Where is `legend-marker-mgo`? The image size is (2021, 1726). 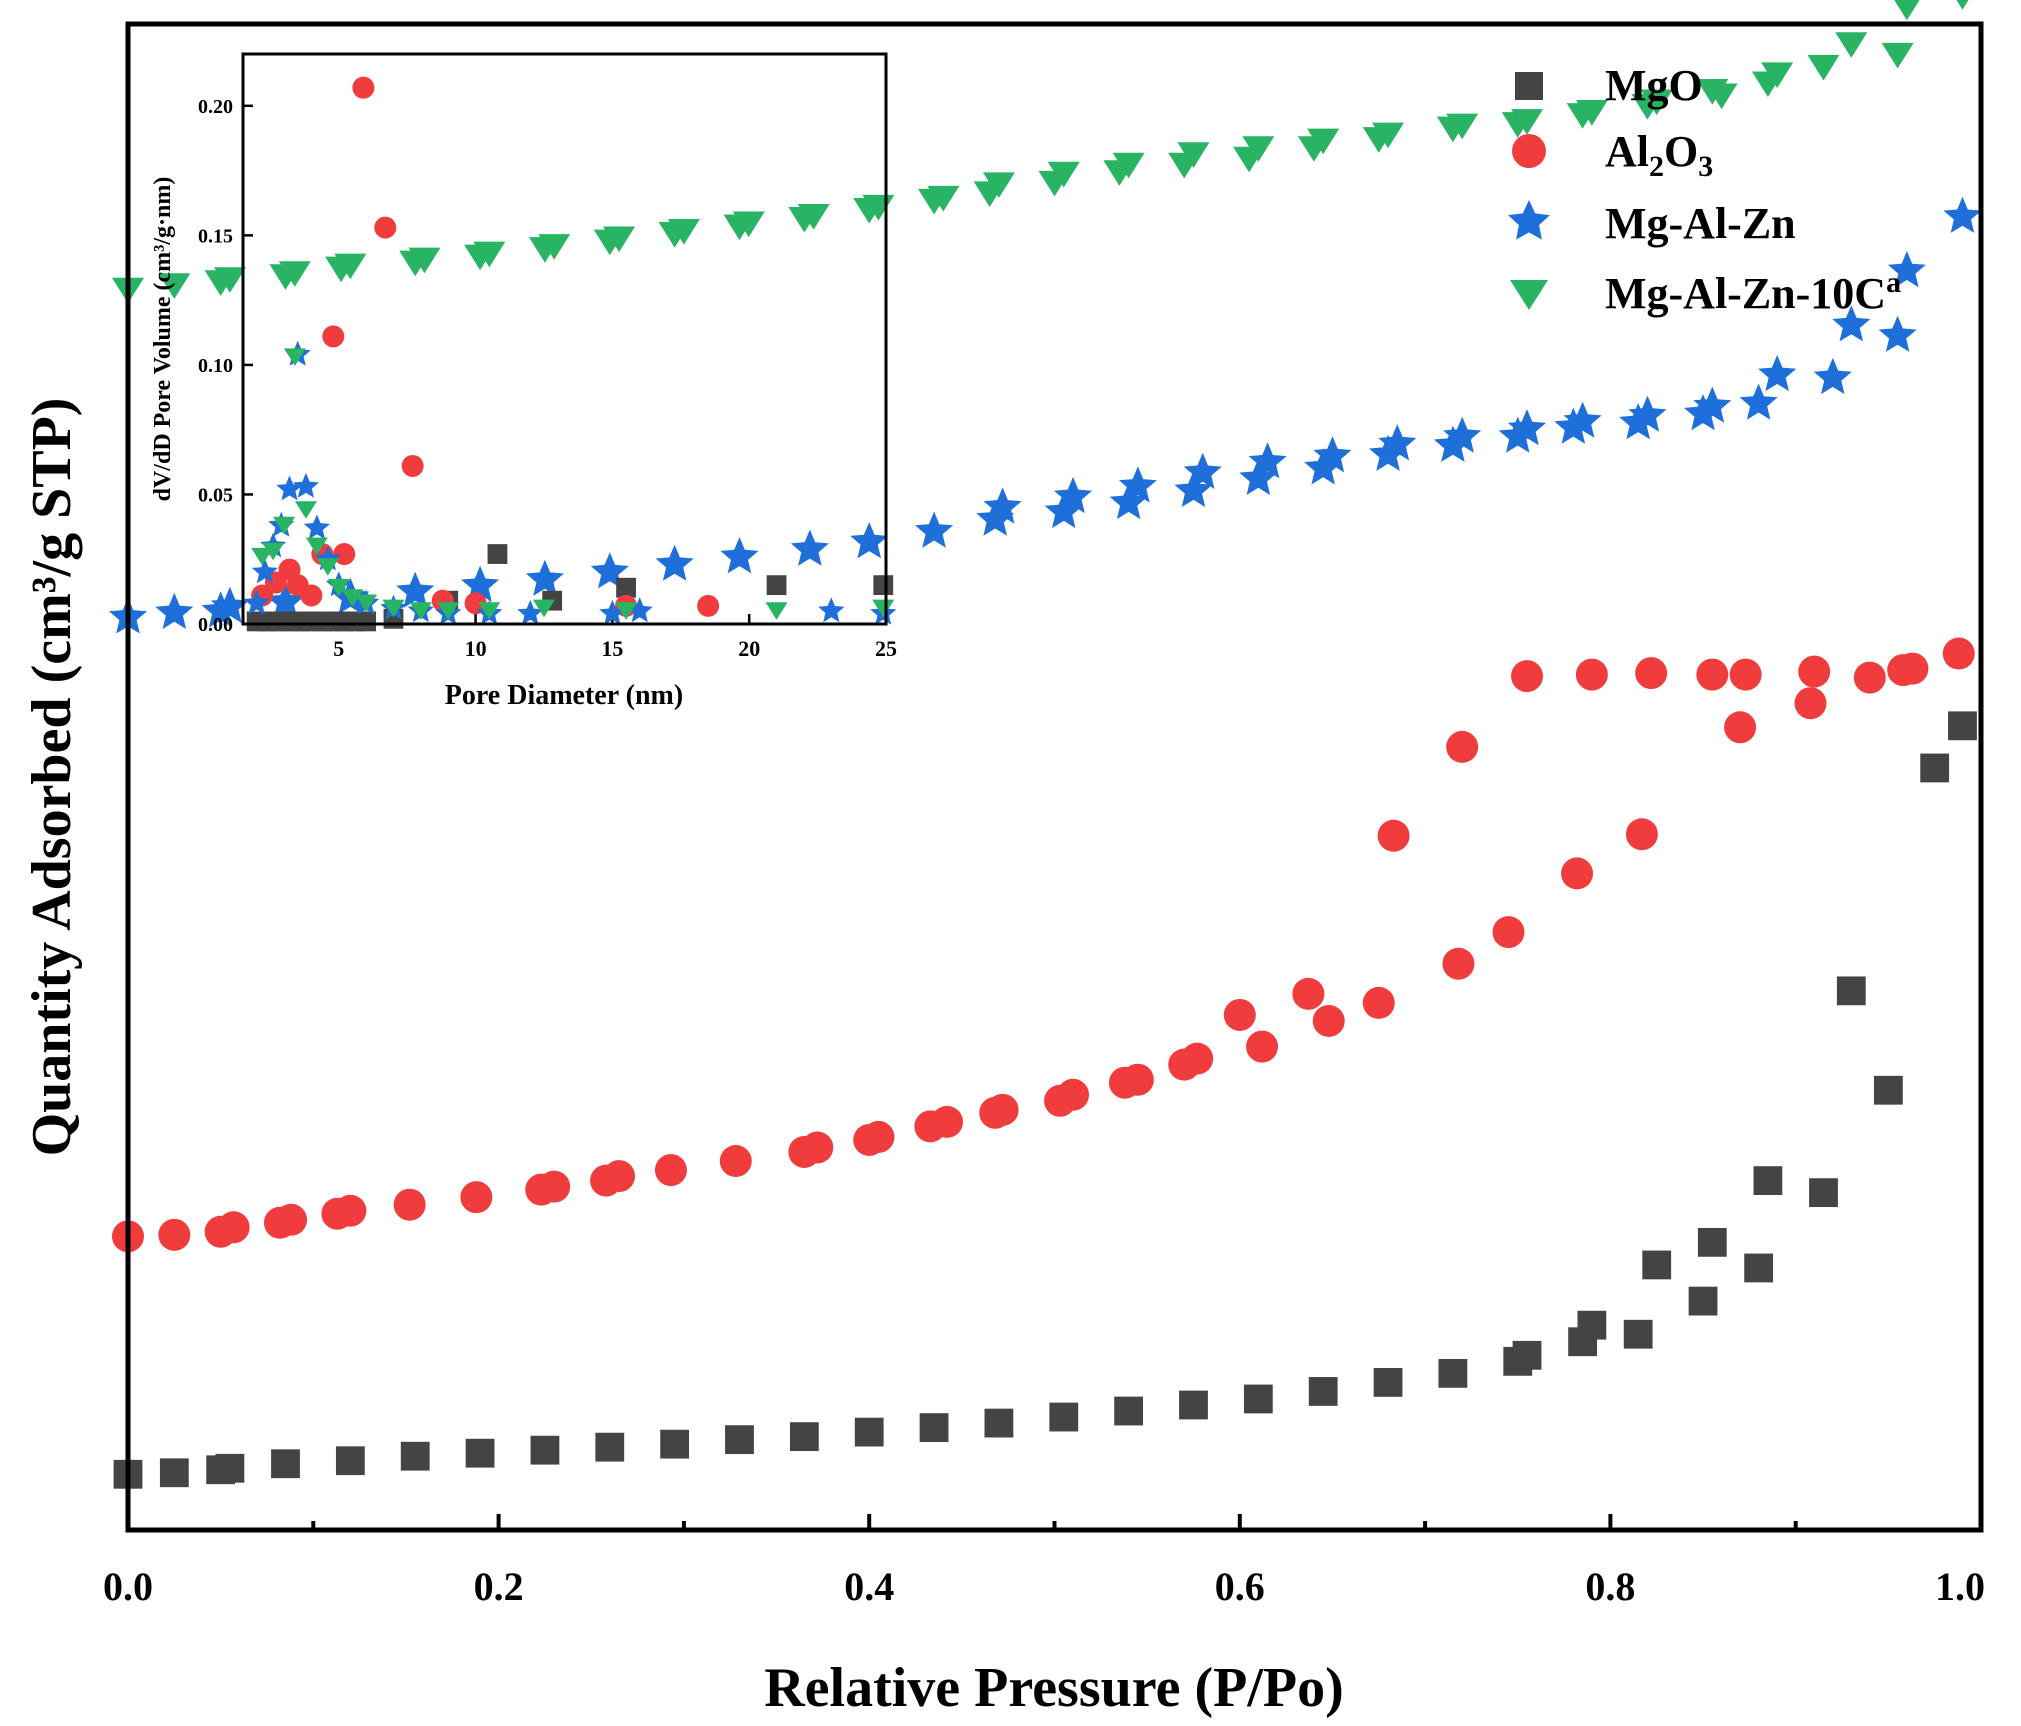 legend-marker-mgo is located at coordinates (1529, 86).